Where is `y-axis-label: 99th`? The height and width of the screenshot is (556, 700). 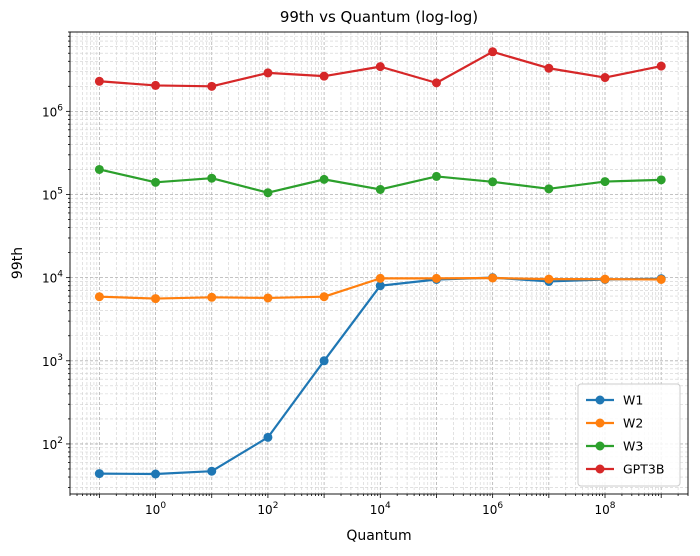 y-axis-label: 99th is located at coordinates (18, 263).